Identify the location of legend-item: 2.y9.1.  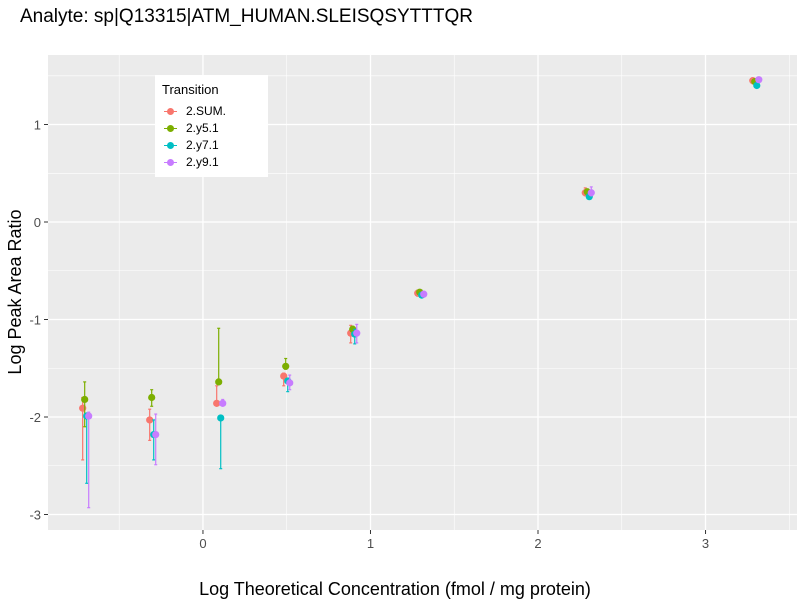
(214, 162).